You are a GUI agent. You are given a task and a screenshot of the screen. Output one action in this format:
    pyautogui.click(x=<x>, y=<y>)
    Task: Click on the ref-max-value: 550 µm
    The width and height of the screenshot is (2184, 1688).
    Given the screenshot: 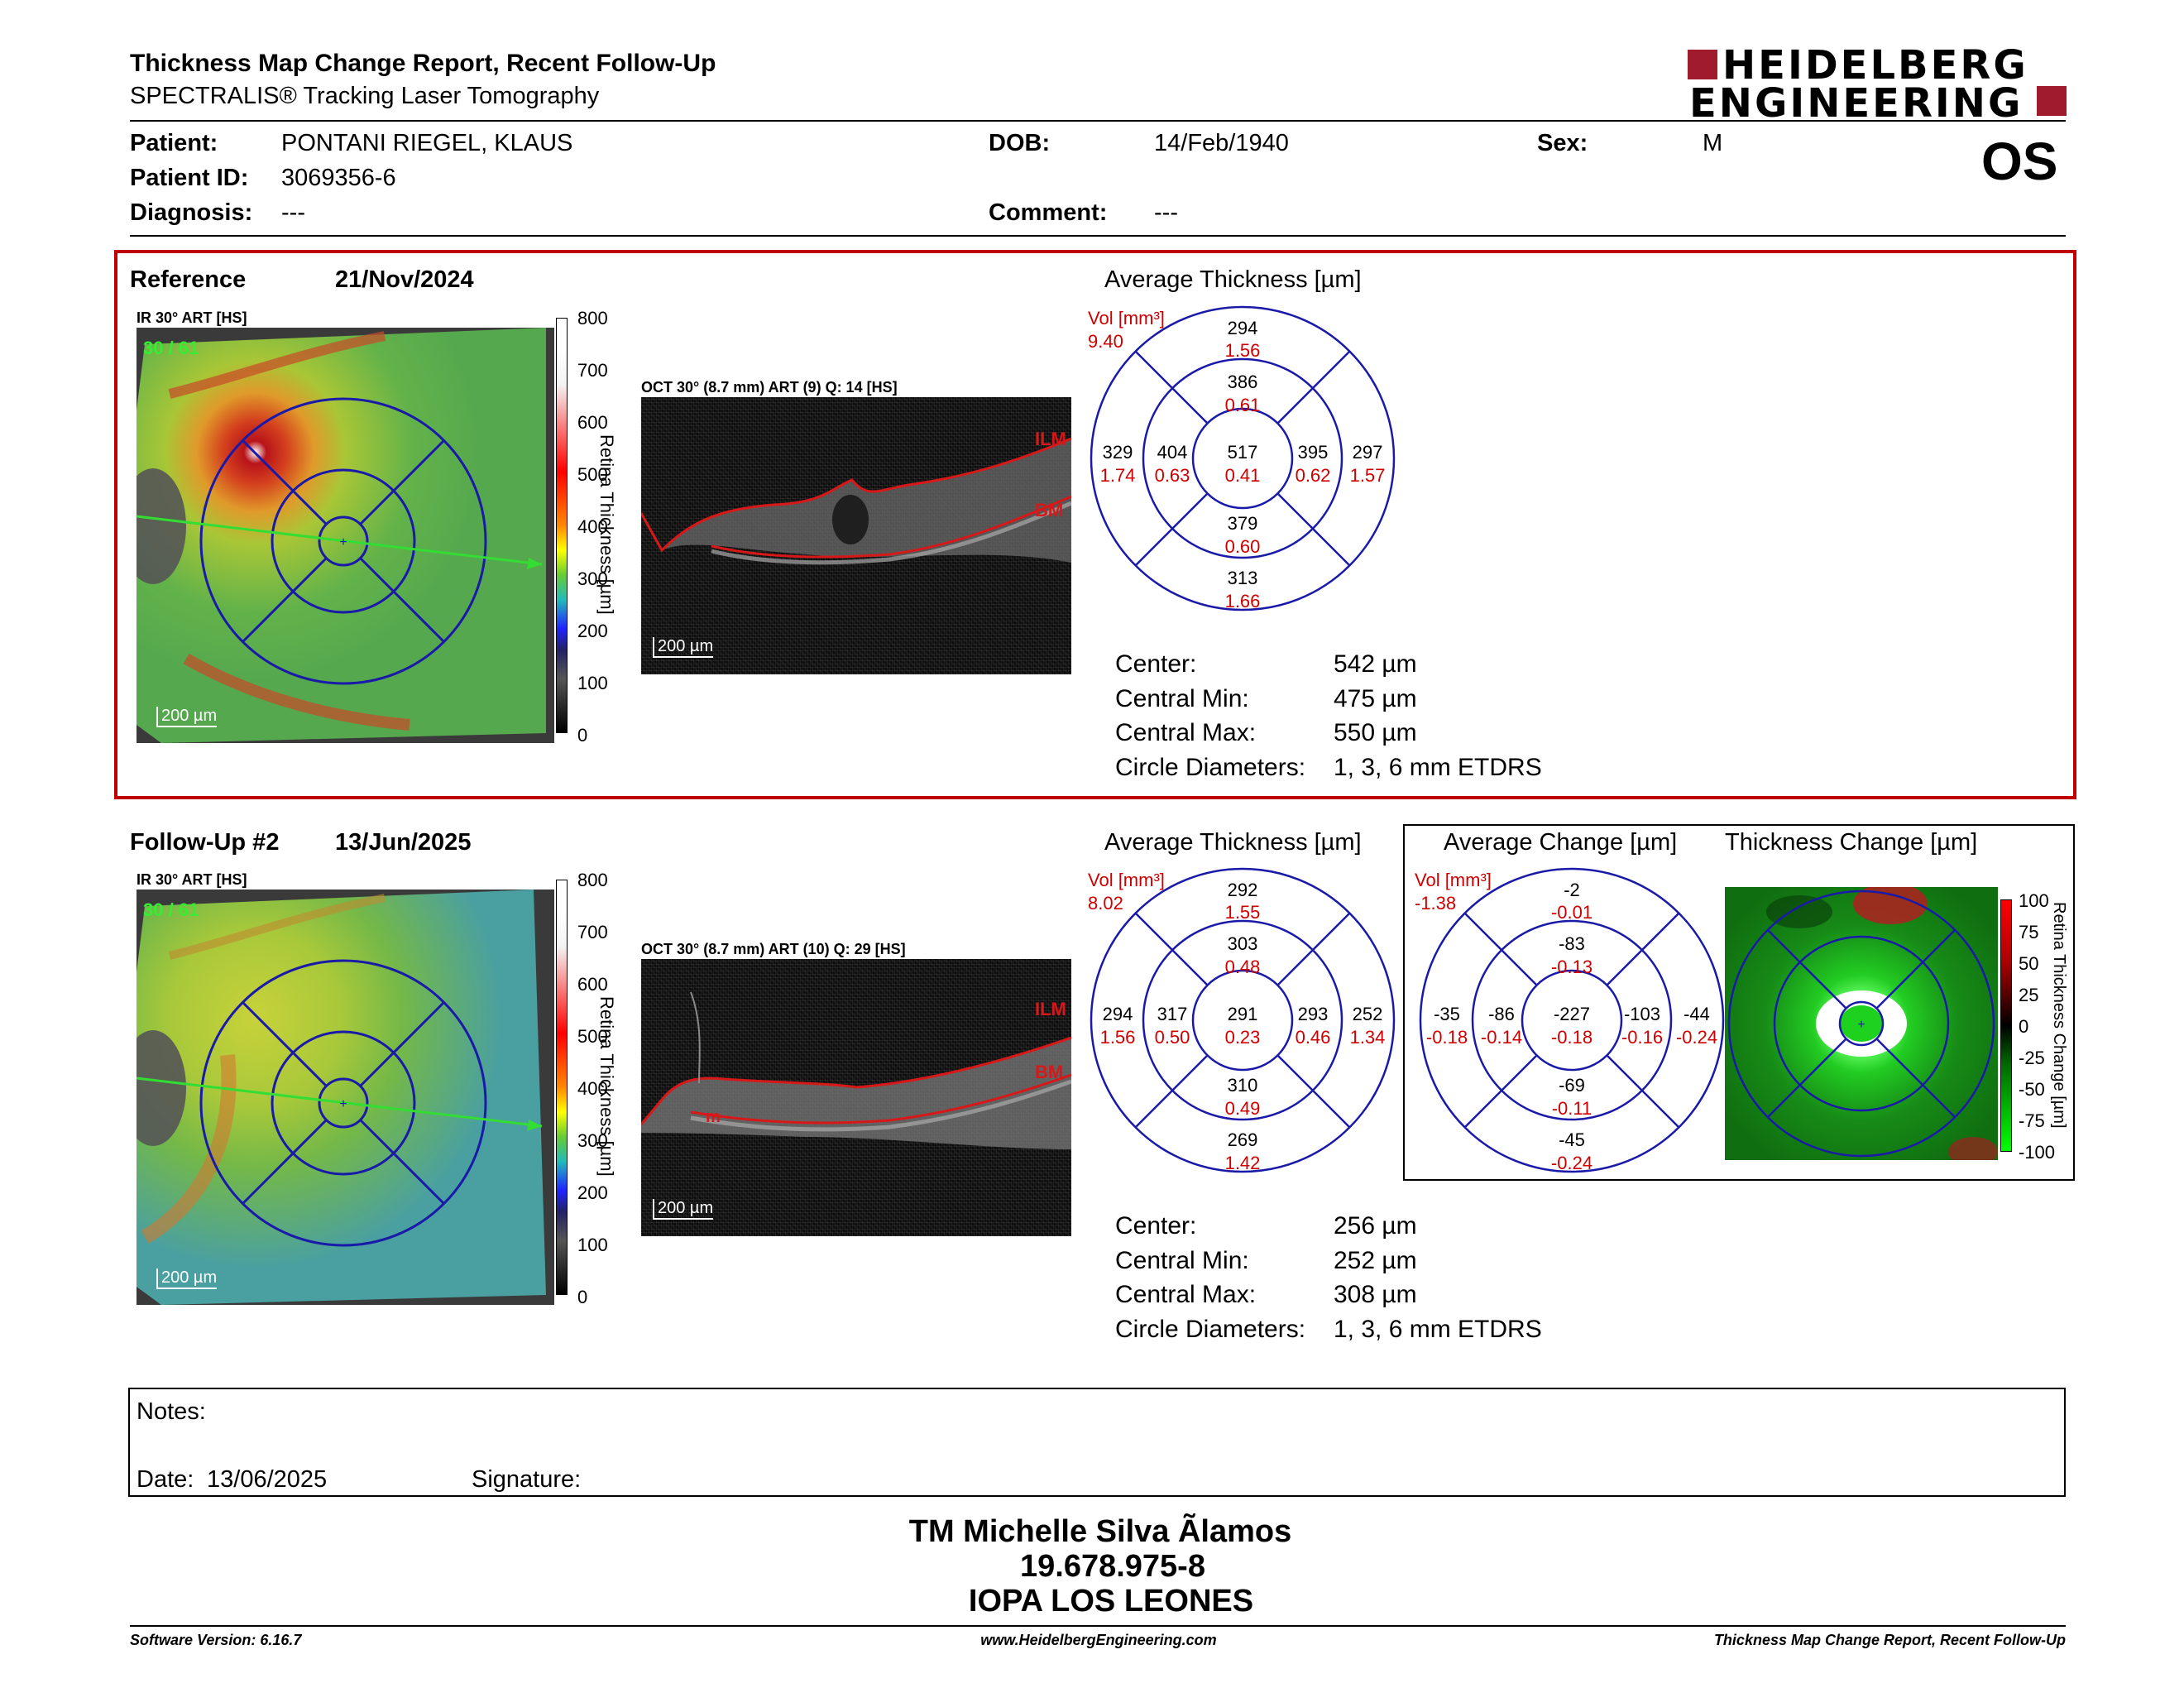 What is the action you would take?
    pyautogui.click(x=1375, y=732)
    